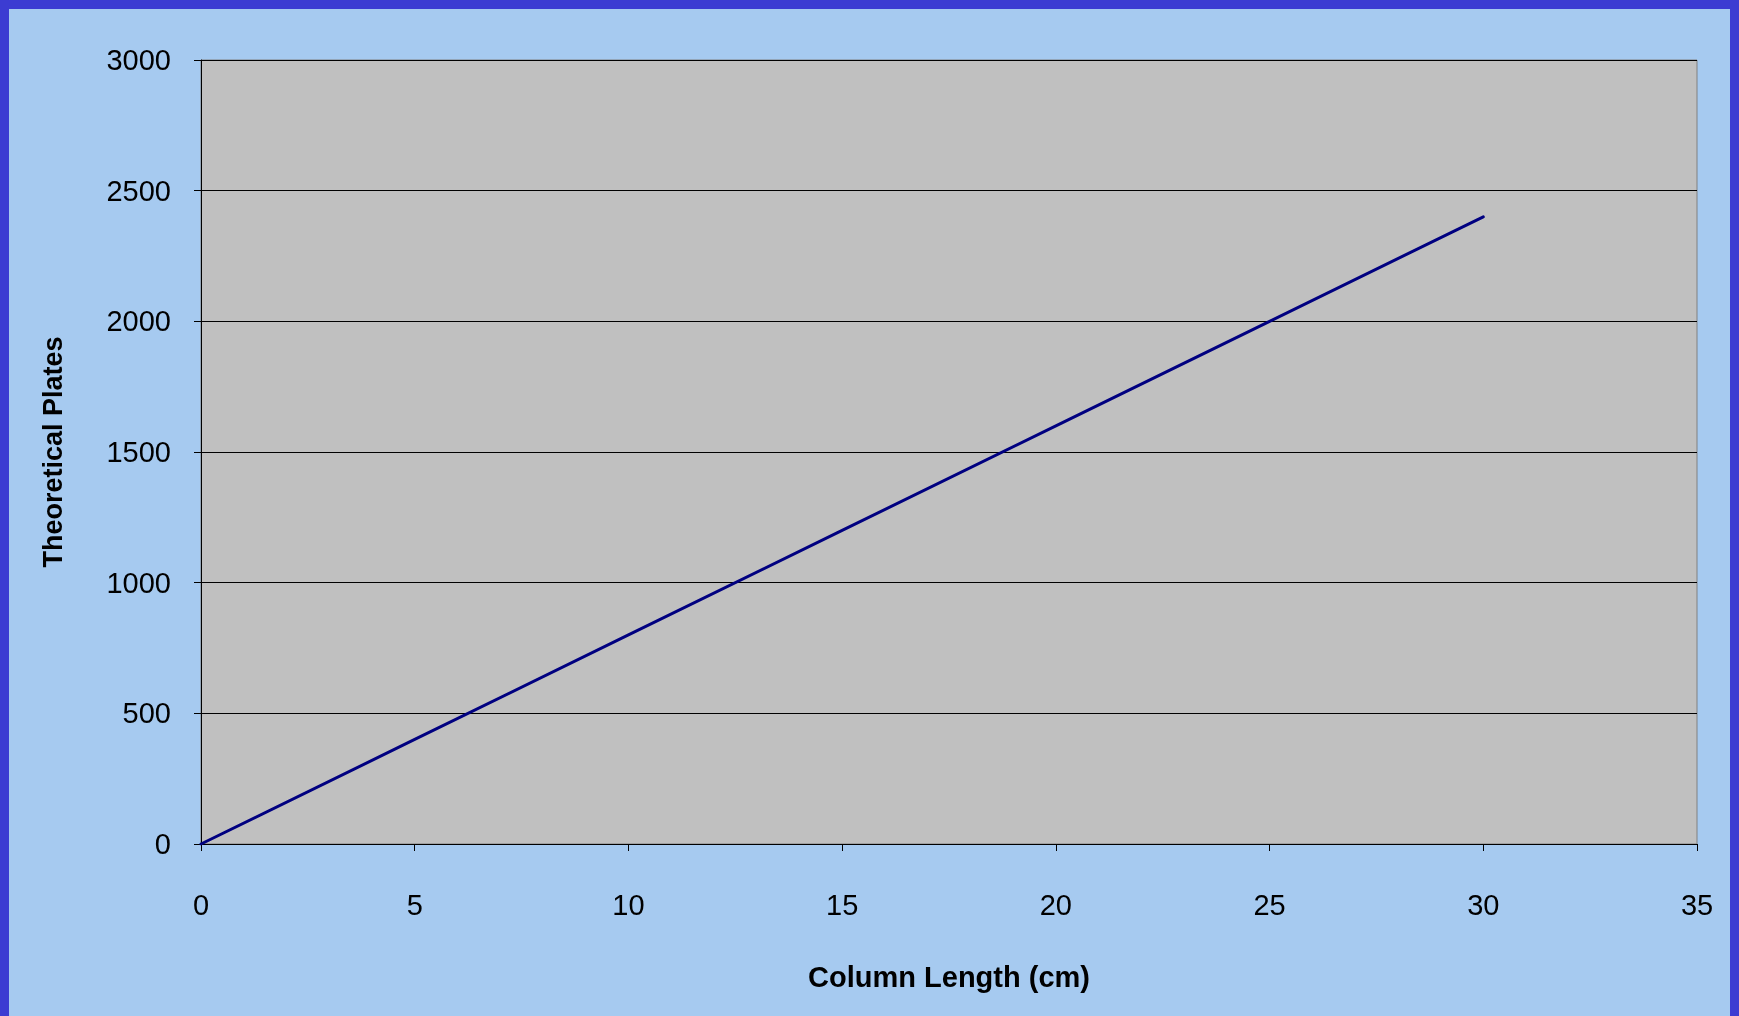  I want to click on x-tick-label: 20, so click(1055, 904).